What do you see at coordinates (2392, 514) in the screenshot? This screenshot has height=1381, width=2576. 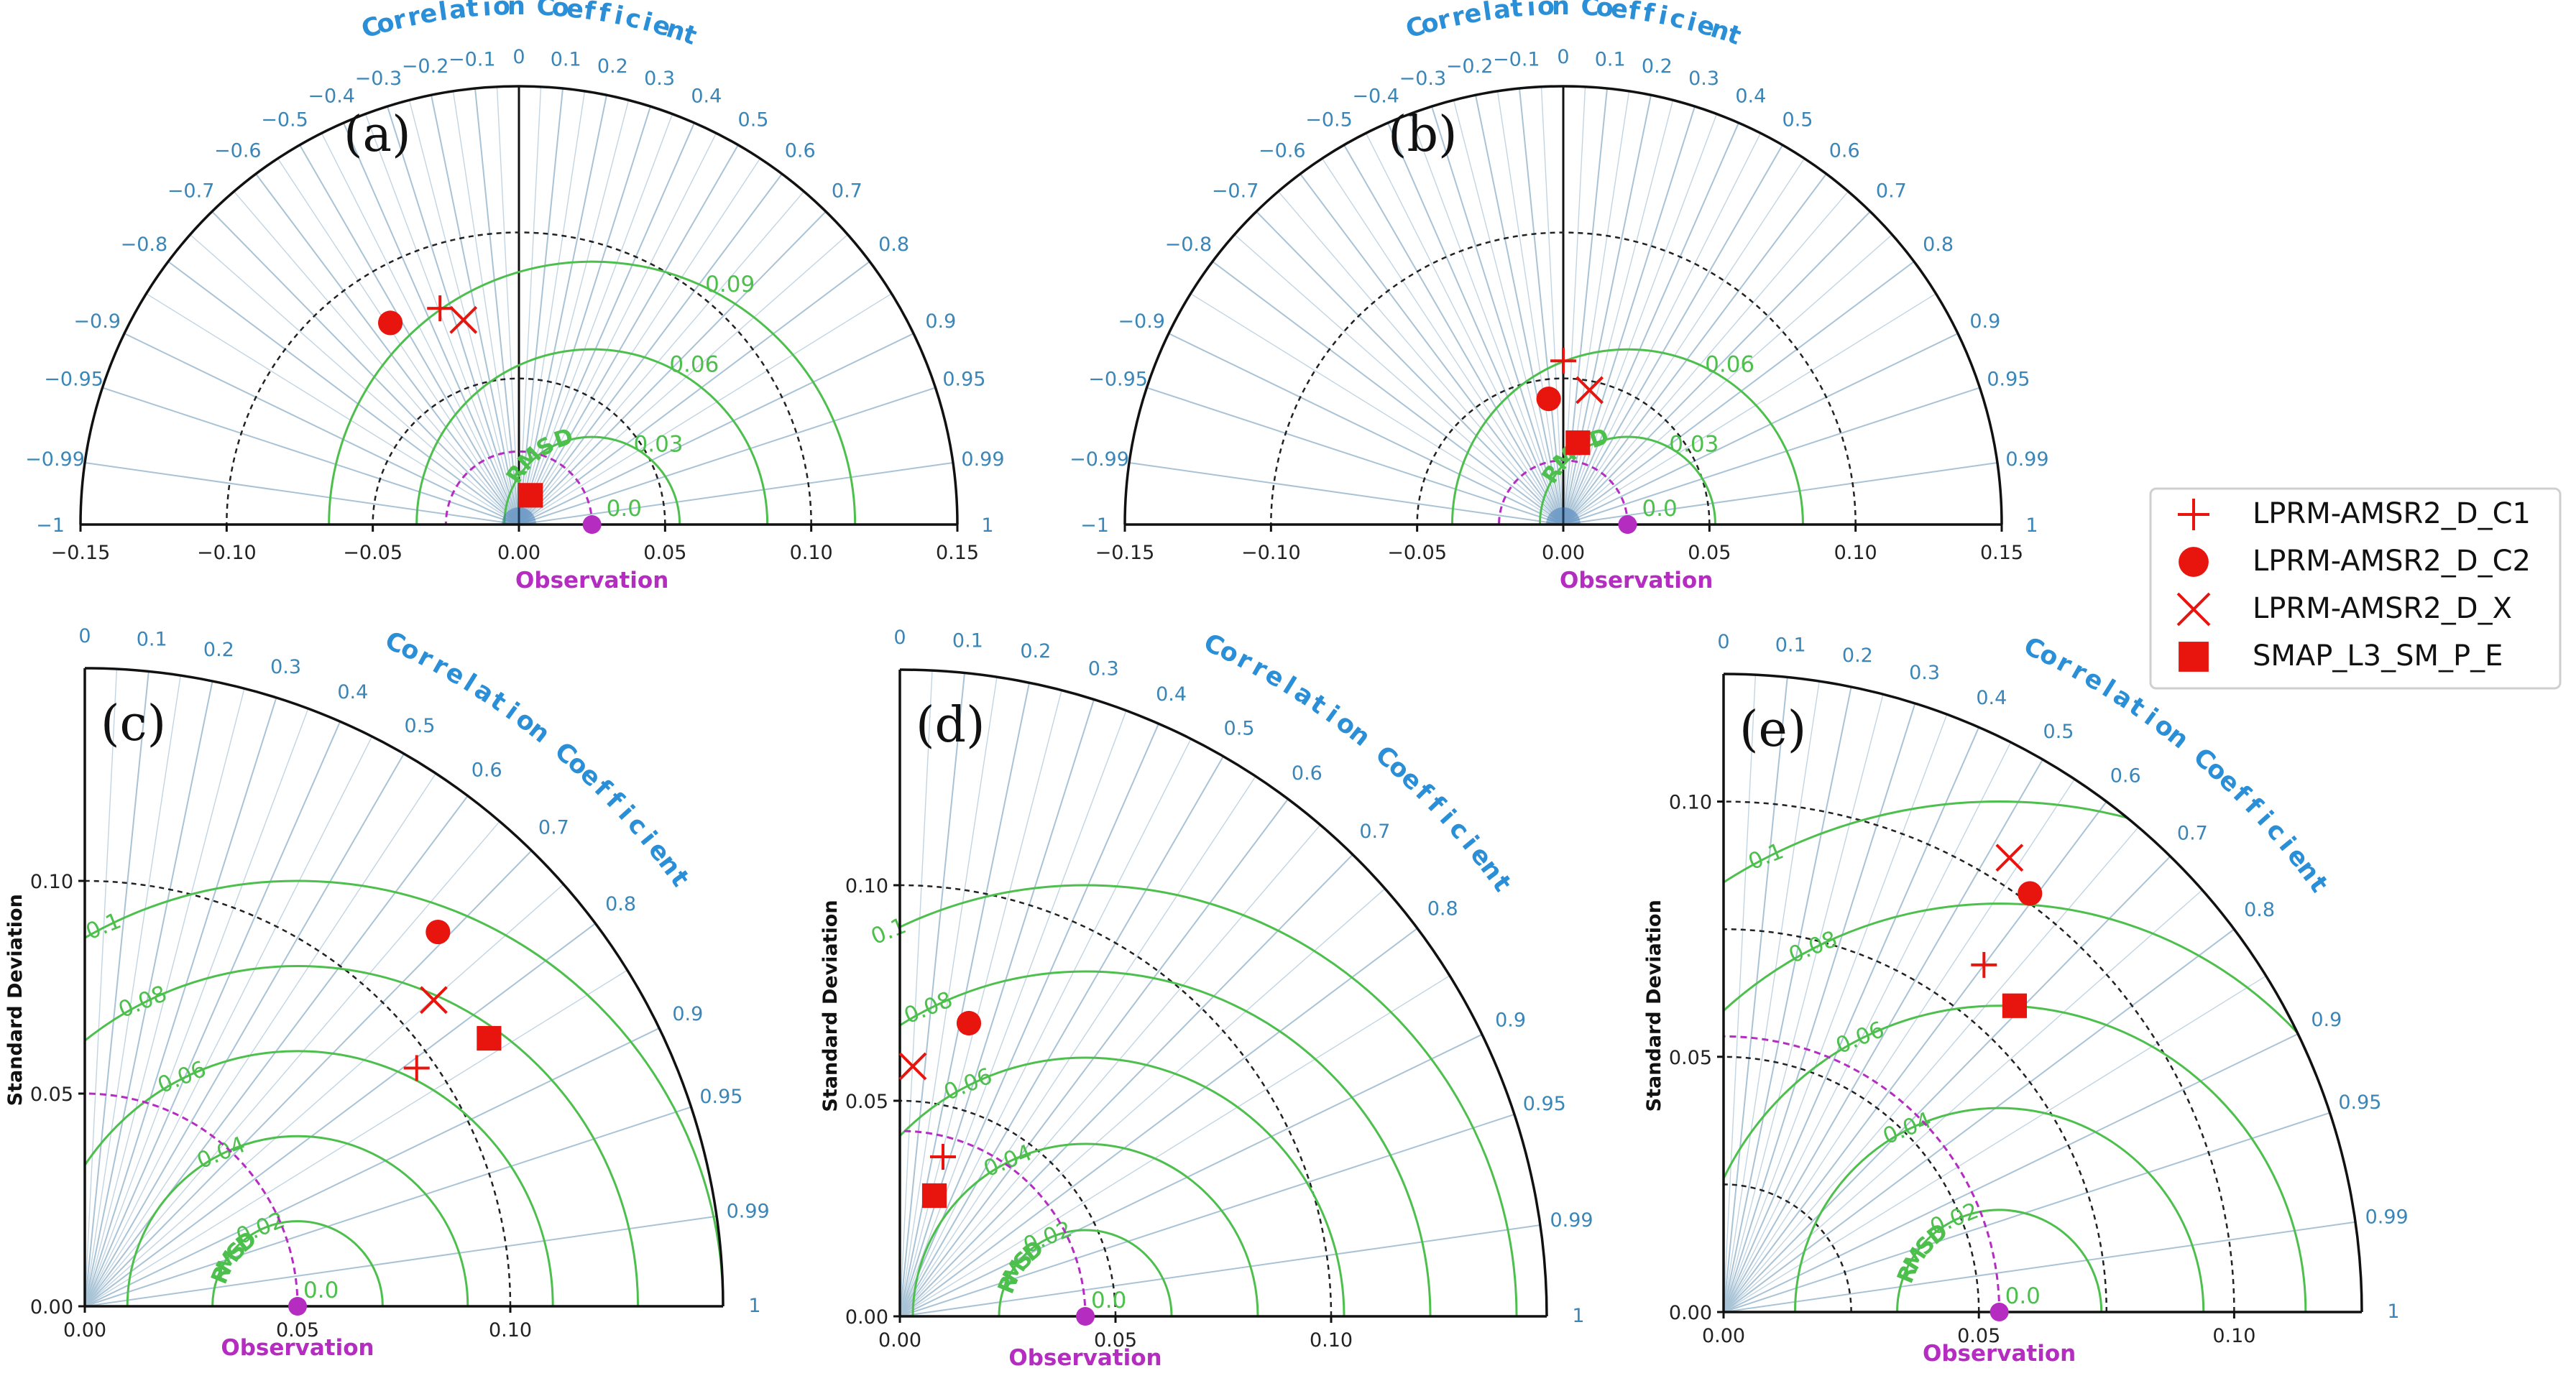 I see `legend-label-1: LPRM-AMSR2_D_C1` at bounding box center [2392, 514].